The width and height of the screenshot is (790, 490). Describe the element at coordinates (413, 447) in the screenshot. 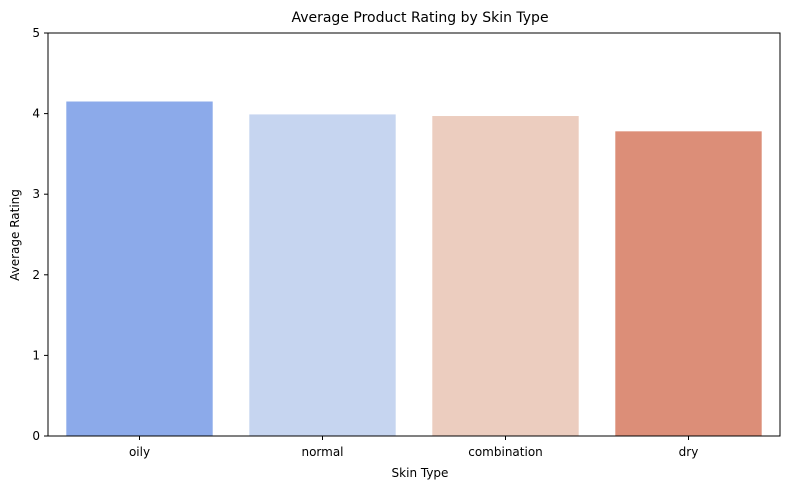

I see `x-axis-ticks: oily normal combination dry` at that location.